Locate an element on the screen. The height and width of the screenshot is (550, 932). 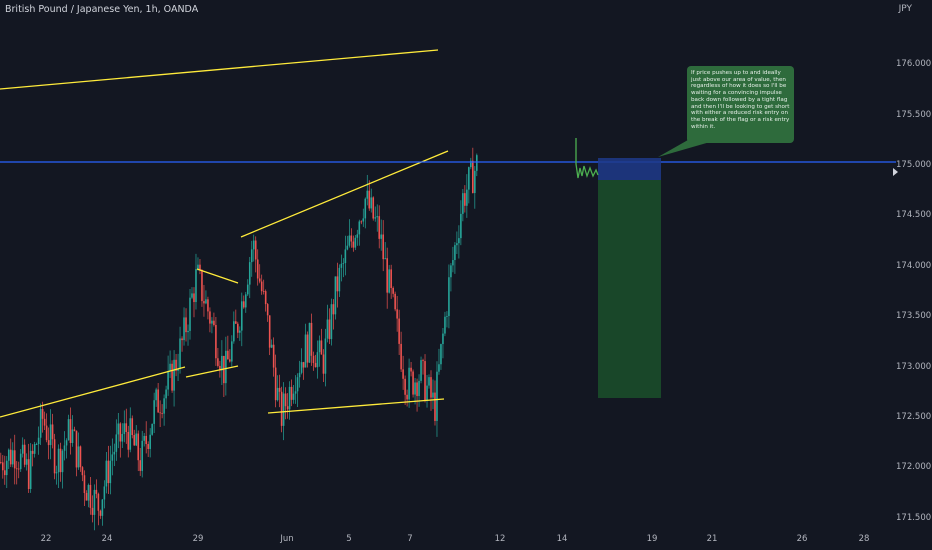
stop-loss-zone is located at coordinates (629, 169).